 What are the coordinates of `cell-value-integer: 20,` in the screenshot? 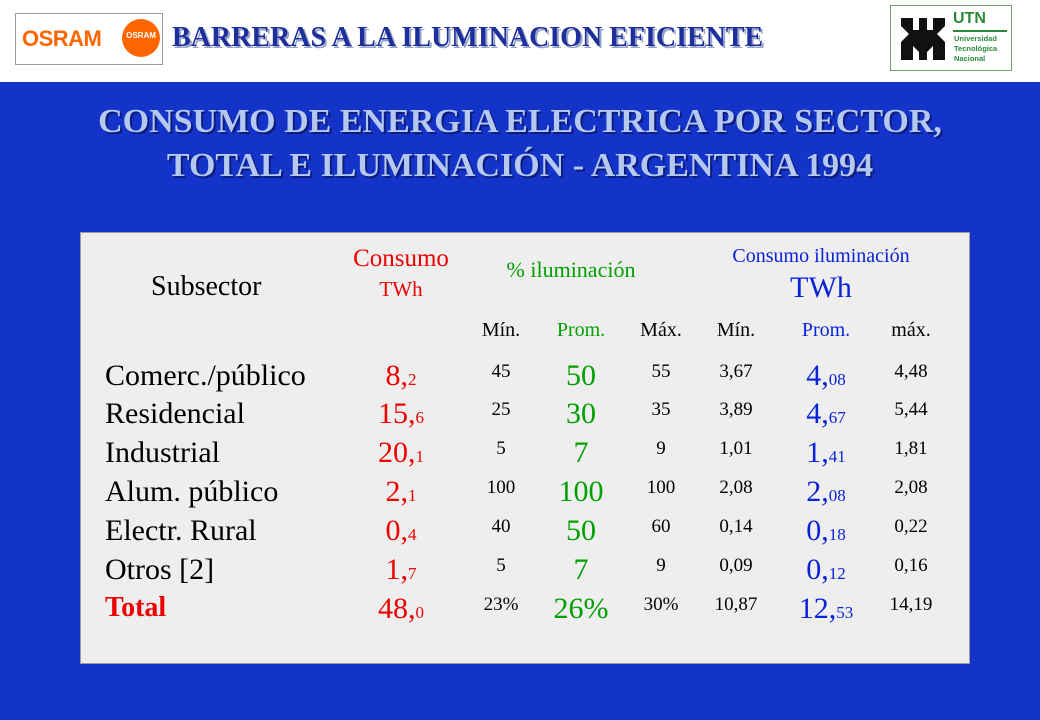 It's located at (397, 452).